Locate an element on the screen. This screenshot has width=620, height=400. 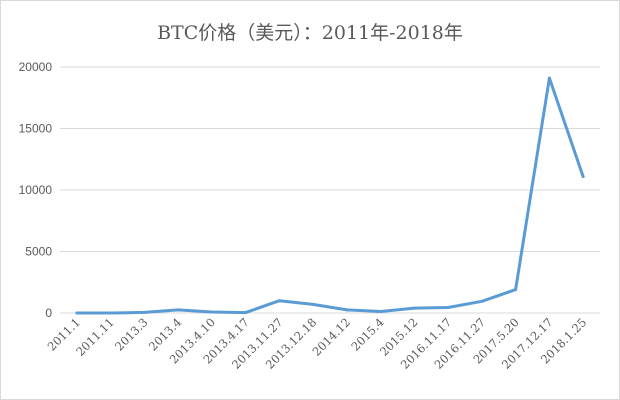
x-tick-label: 2014.12 is located at coordinates (331, 337).